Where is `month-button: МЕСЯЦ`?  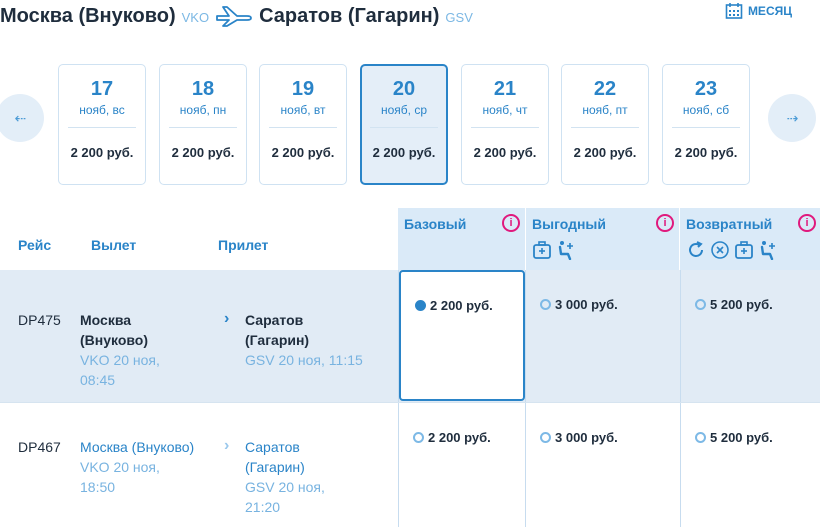 month-button: МЕСЯЦ is located at coordinates (758, 11).